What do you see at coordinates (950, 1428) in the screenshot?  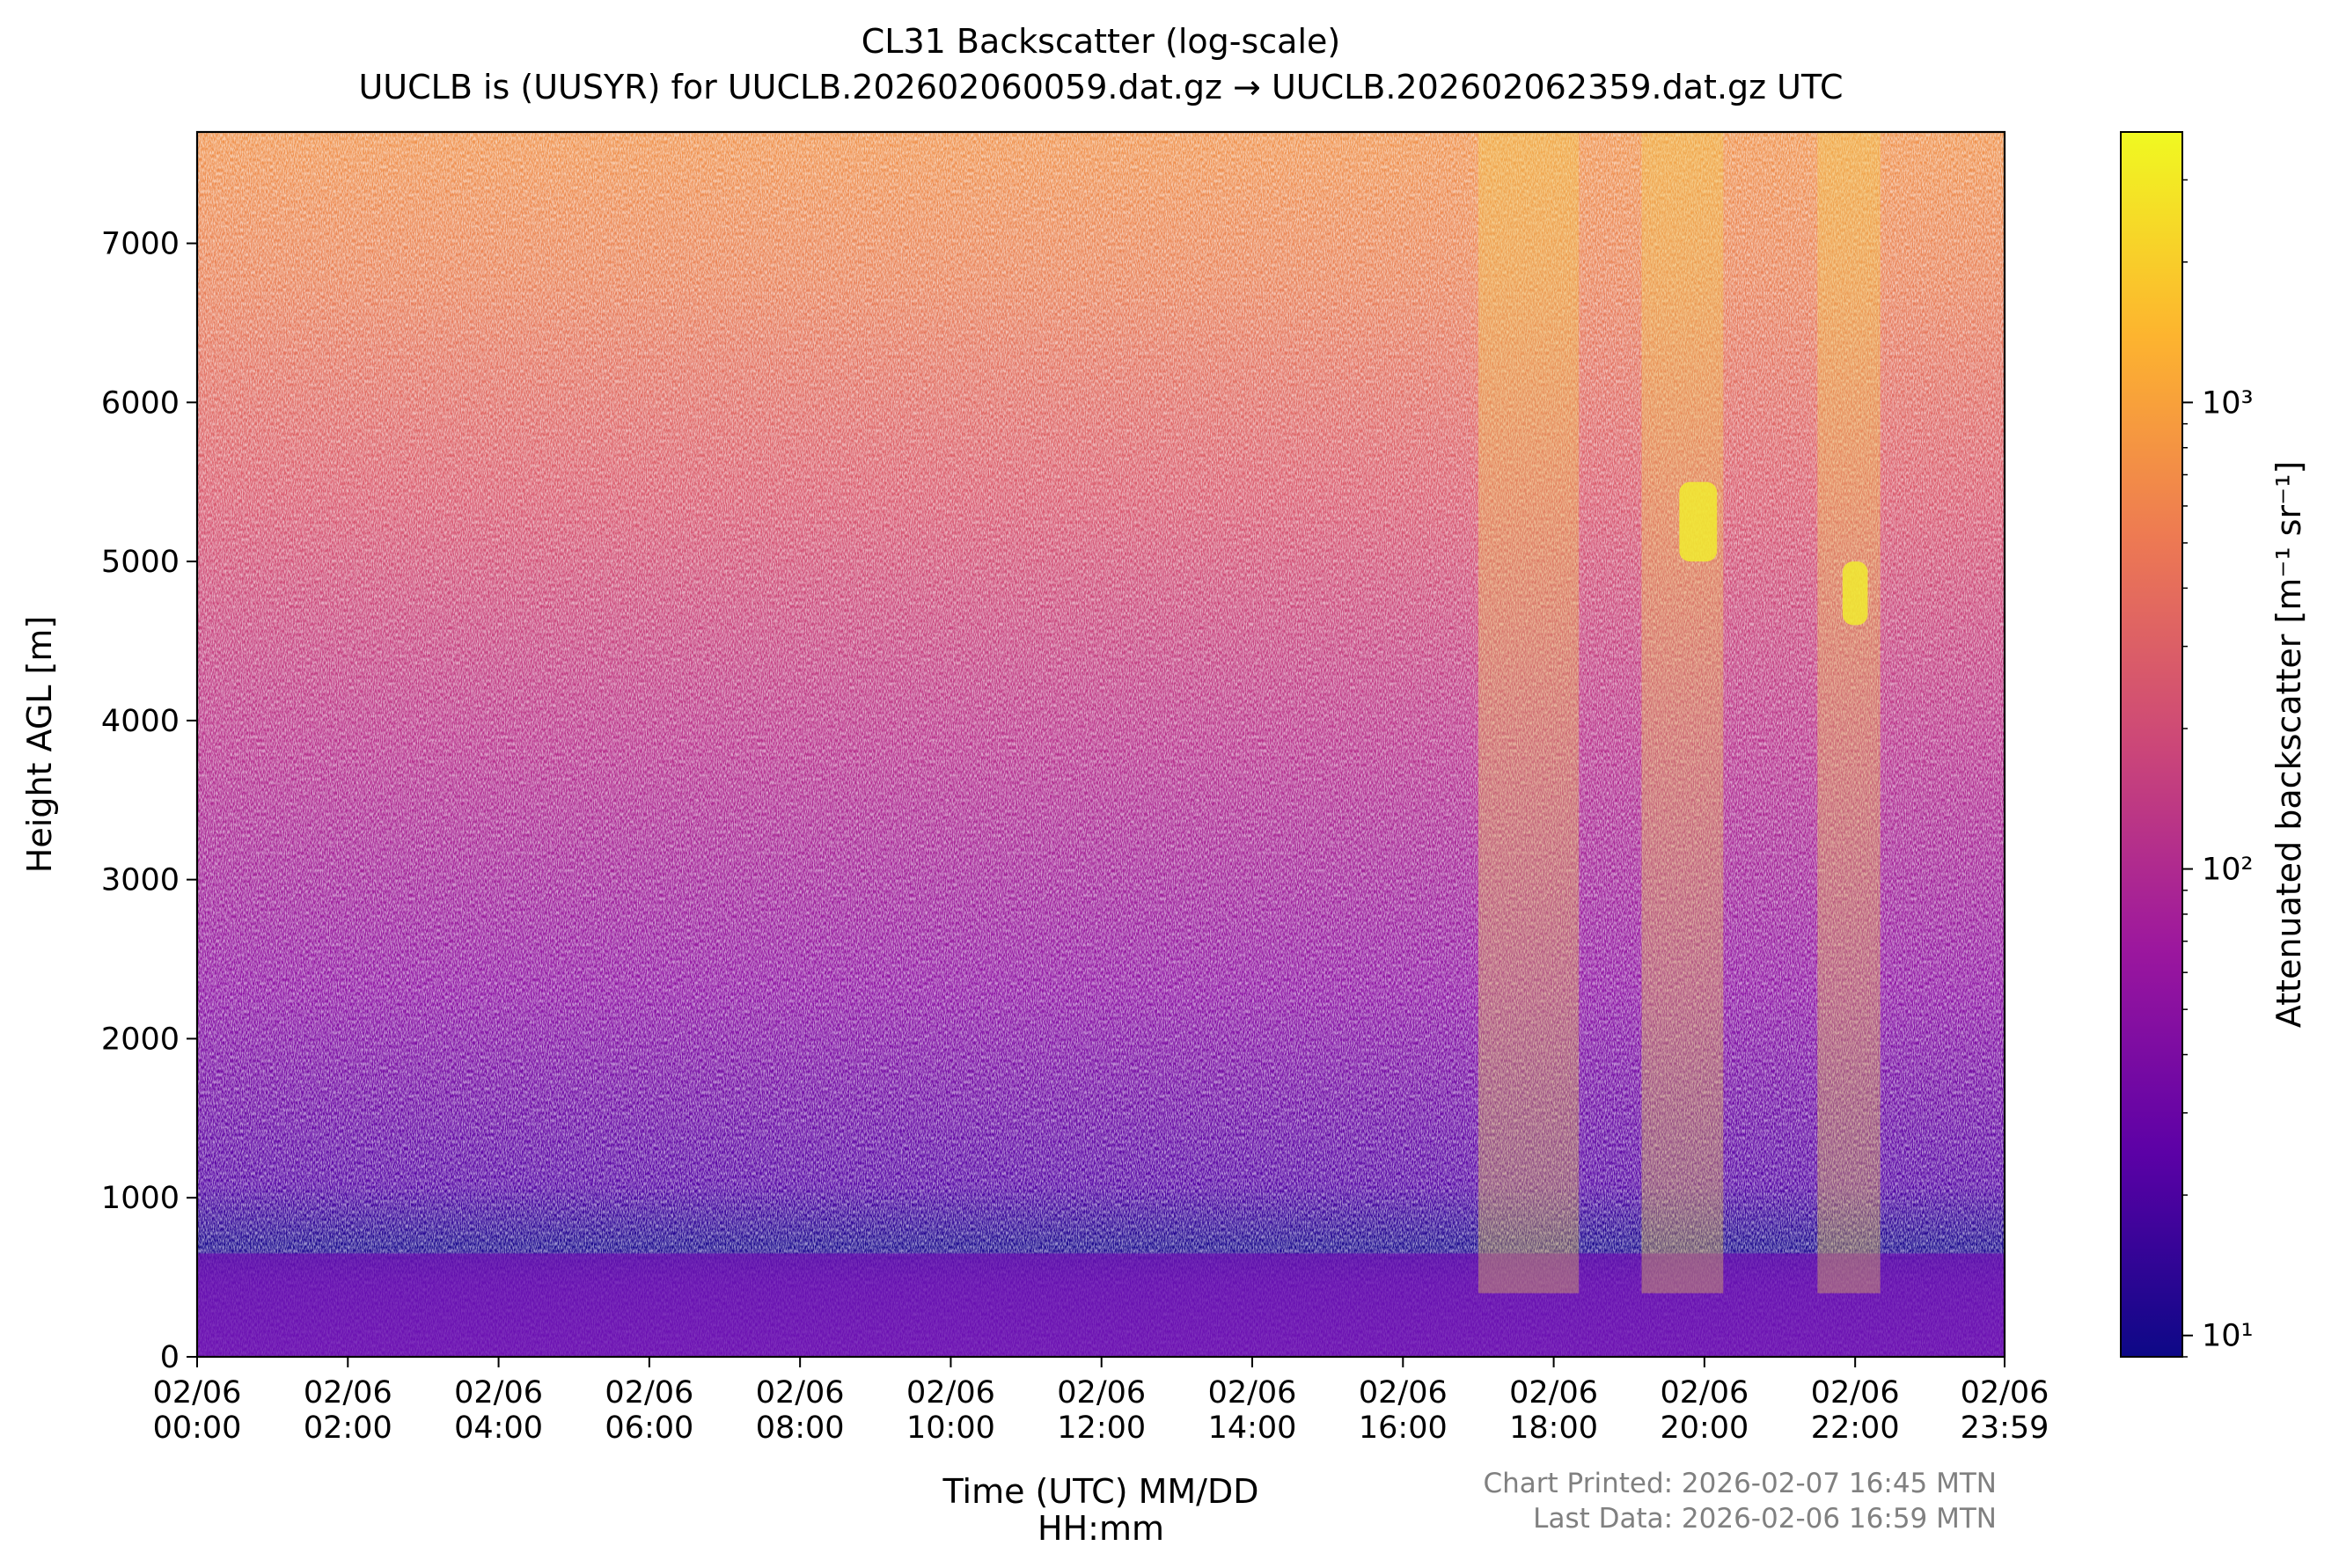 I see `x-tick-time-5: 10:00` at bounding box center [950, 1428].